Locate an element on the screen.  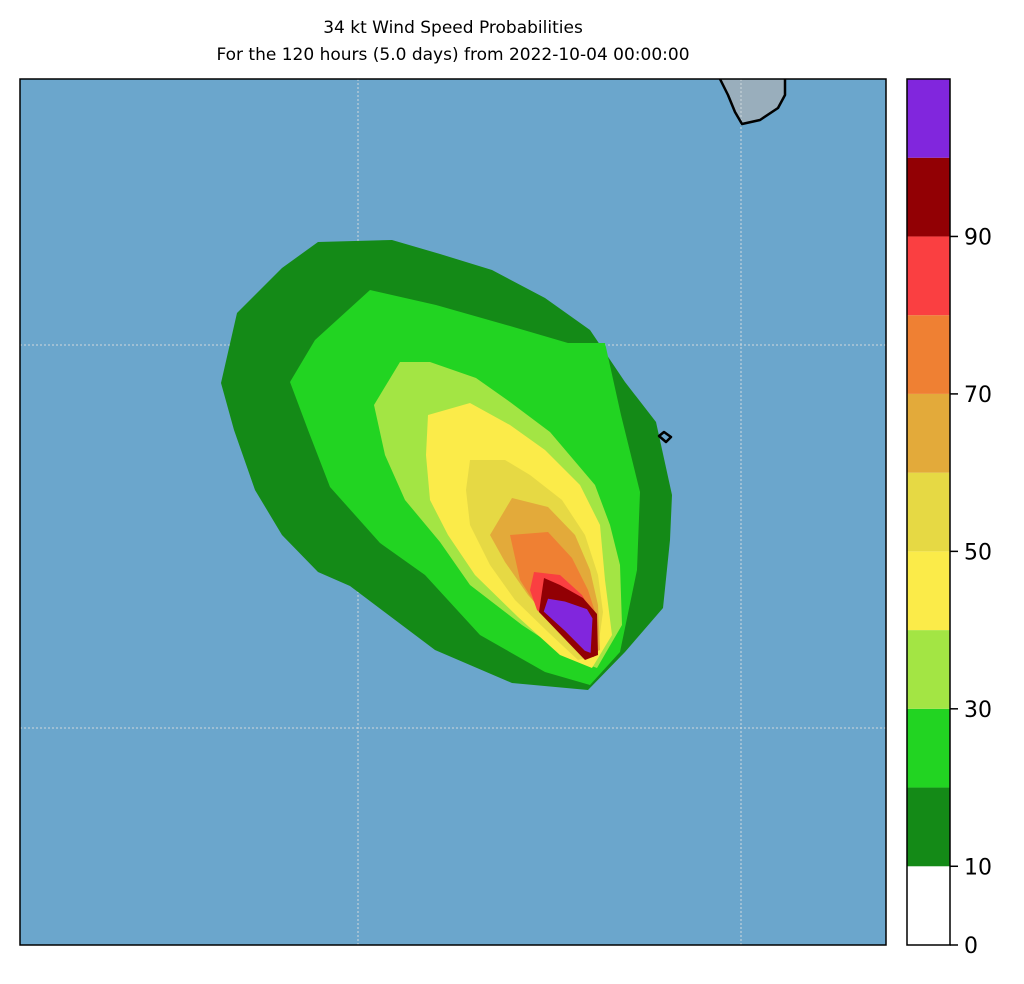
colorbar: 0 10 30 50 70 90 is located at coordinates (949, 518).